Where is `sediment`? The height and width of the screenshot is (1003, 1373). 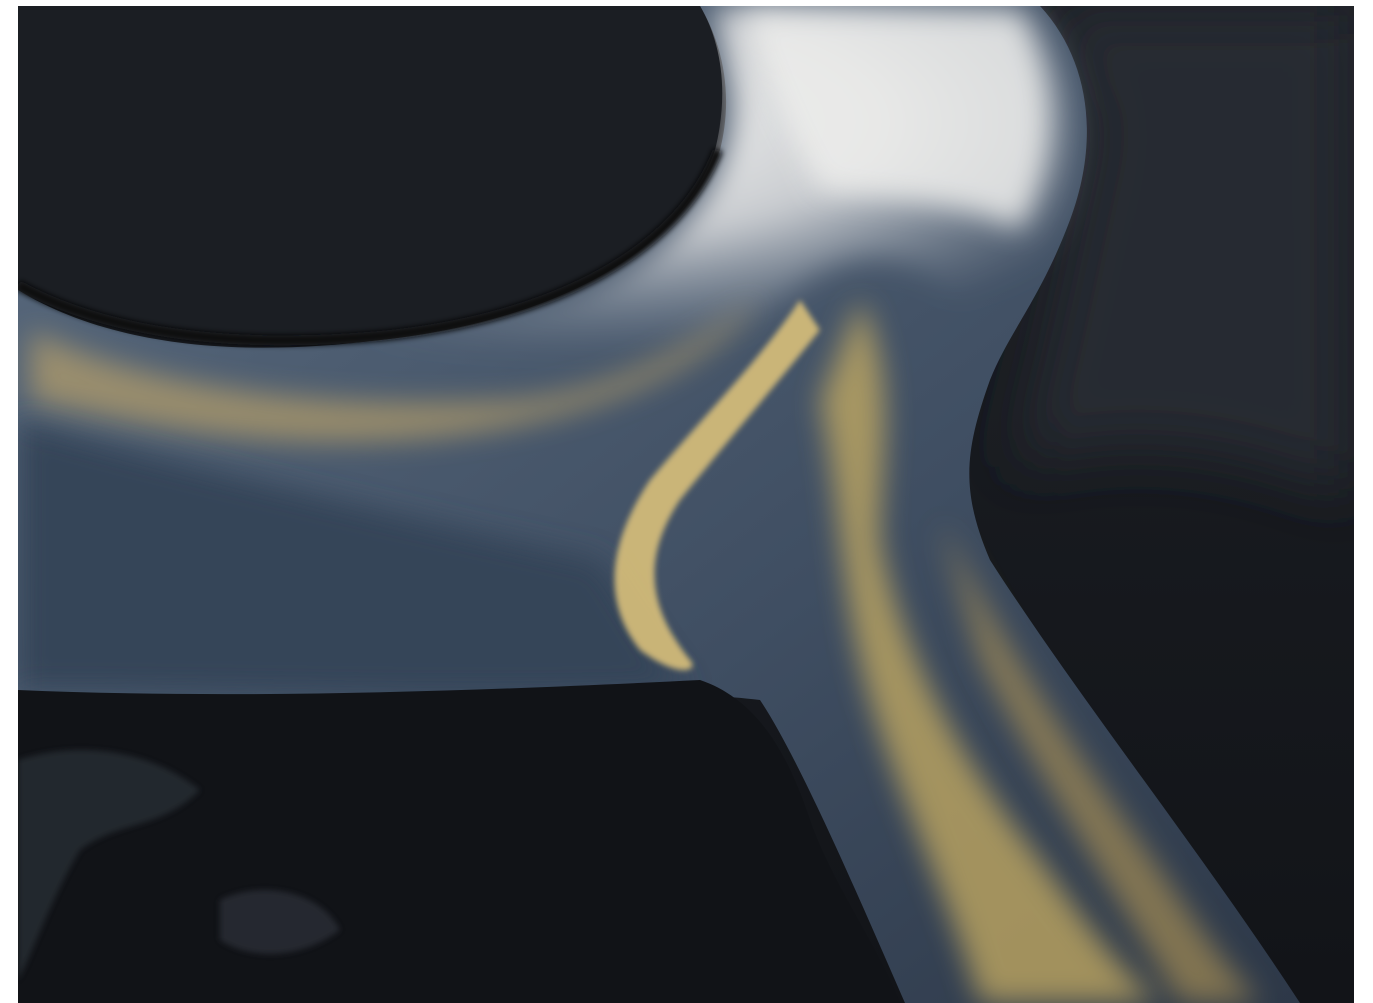 sediment is located at coordinates (395, 371).